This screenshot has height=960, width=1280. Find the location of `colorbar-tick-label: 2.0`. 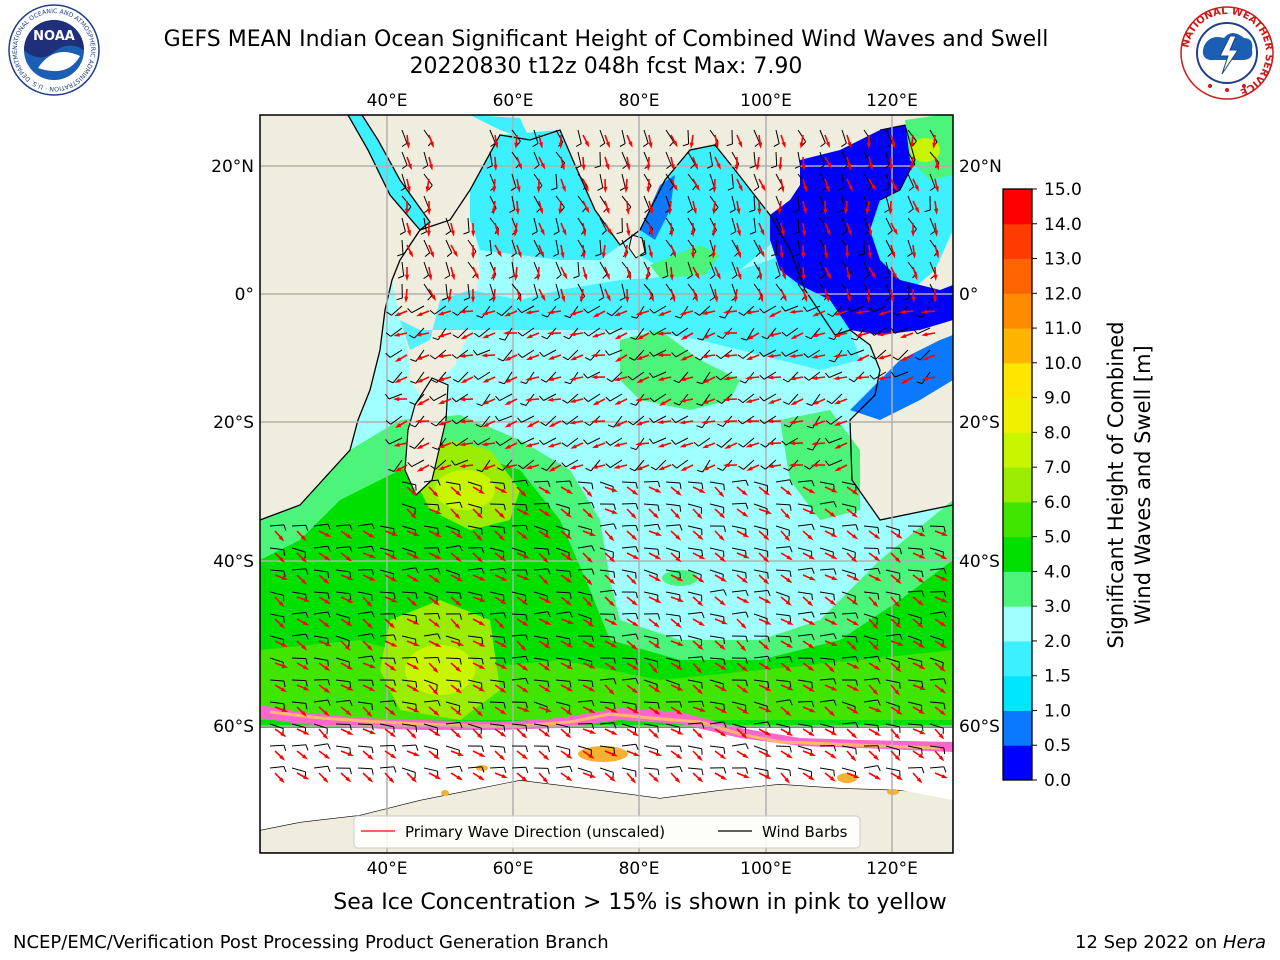

colorbar-tick-label: 2.0 is located at coordinates (1057, 642).